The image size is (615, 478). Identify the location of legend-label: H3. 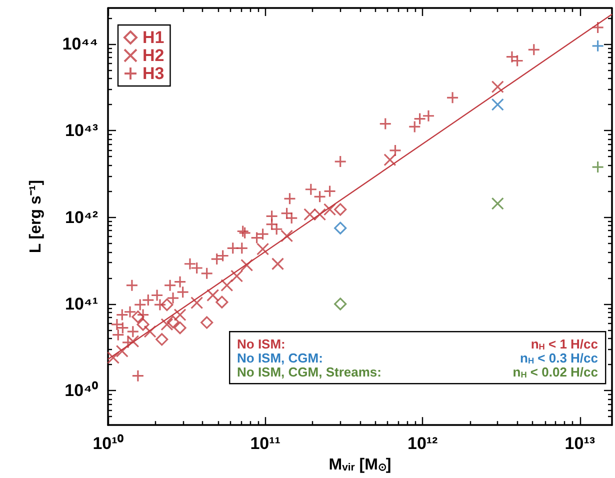
(153, 73).